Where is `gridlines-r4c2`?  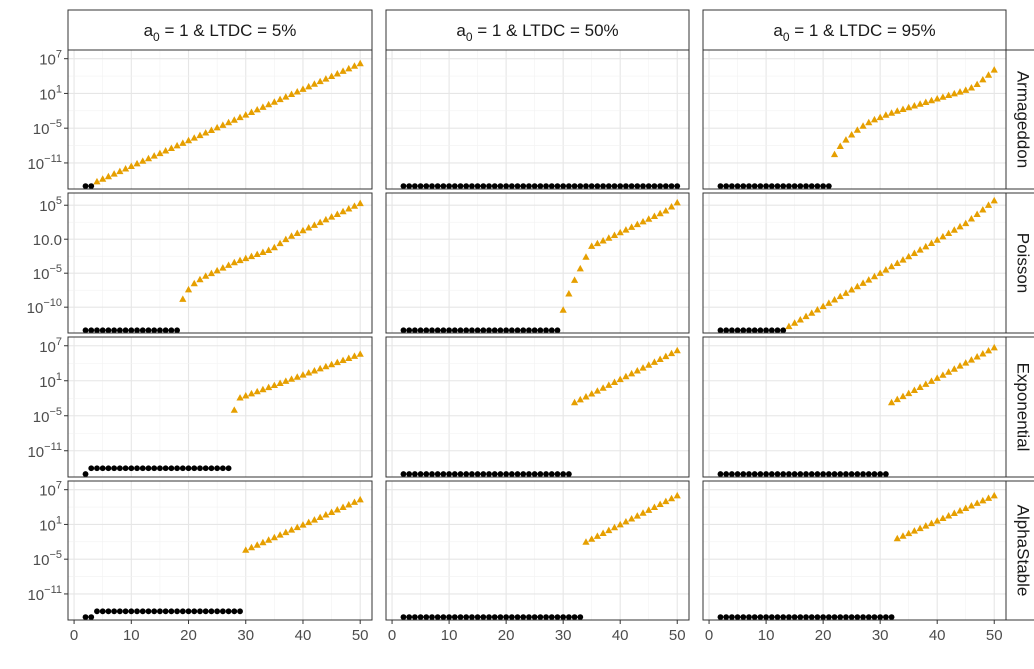
gridlines-r4c2 is located at coordinates (537, 550).